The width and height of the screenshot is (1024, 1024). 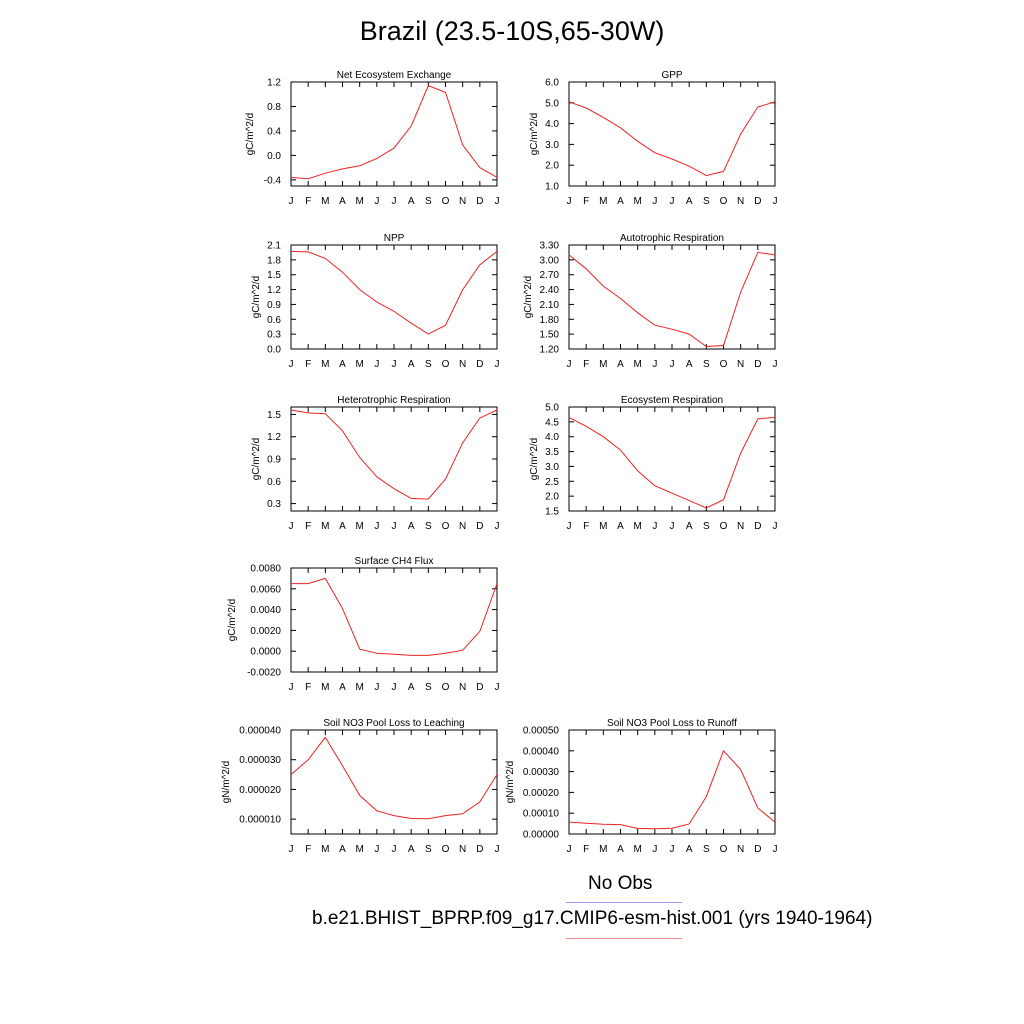 What do you see at coordinates (274, 260) in the screenshot?
I see `y-tick-label: 1.8` at bounding box center [274, 260].